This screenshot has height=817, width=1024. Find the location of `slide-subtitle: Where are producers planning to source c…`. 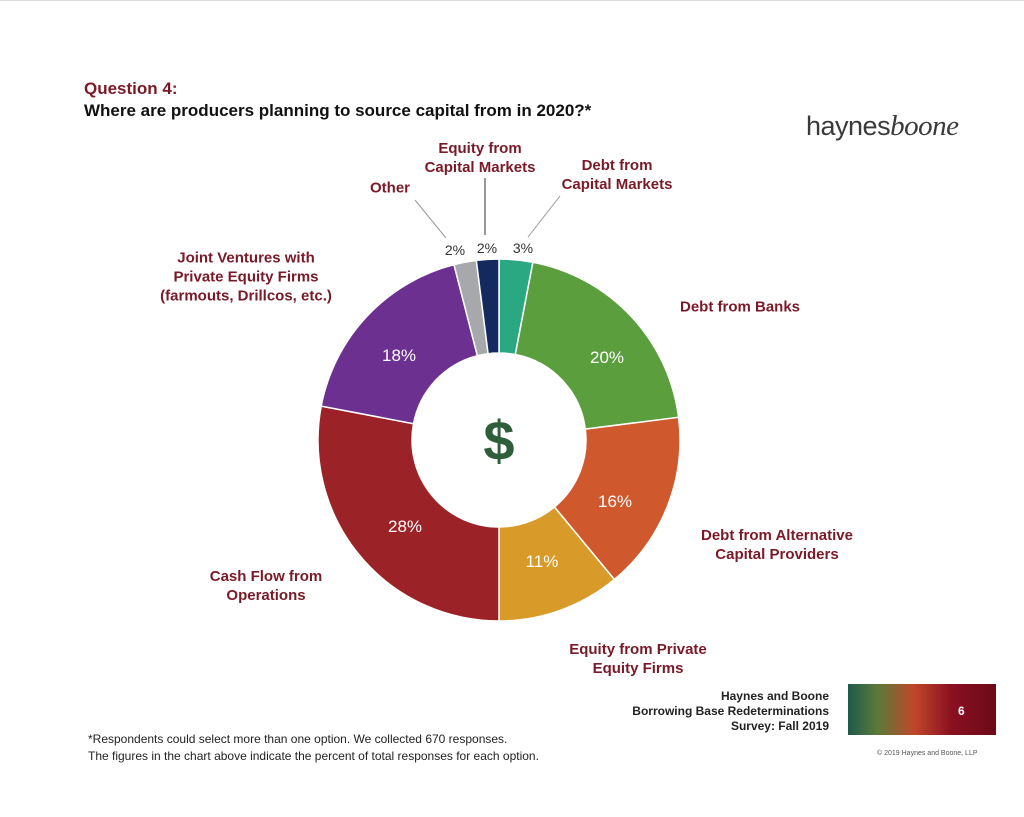

slide-subtitle: Where are producers planning to source c… is located at coordinates (338, 110).